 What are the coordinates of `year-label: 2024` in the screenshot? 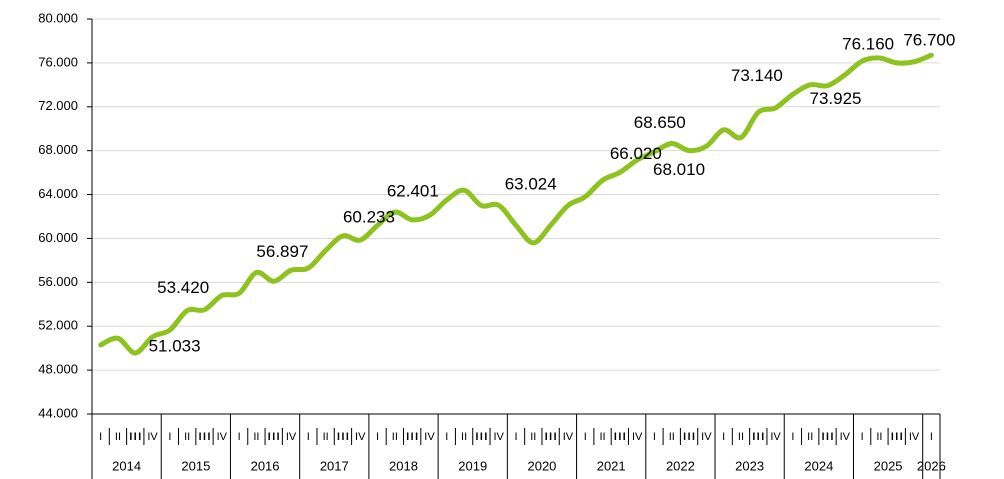 It's located at (818, 465).